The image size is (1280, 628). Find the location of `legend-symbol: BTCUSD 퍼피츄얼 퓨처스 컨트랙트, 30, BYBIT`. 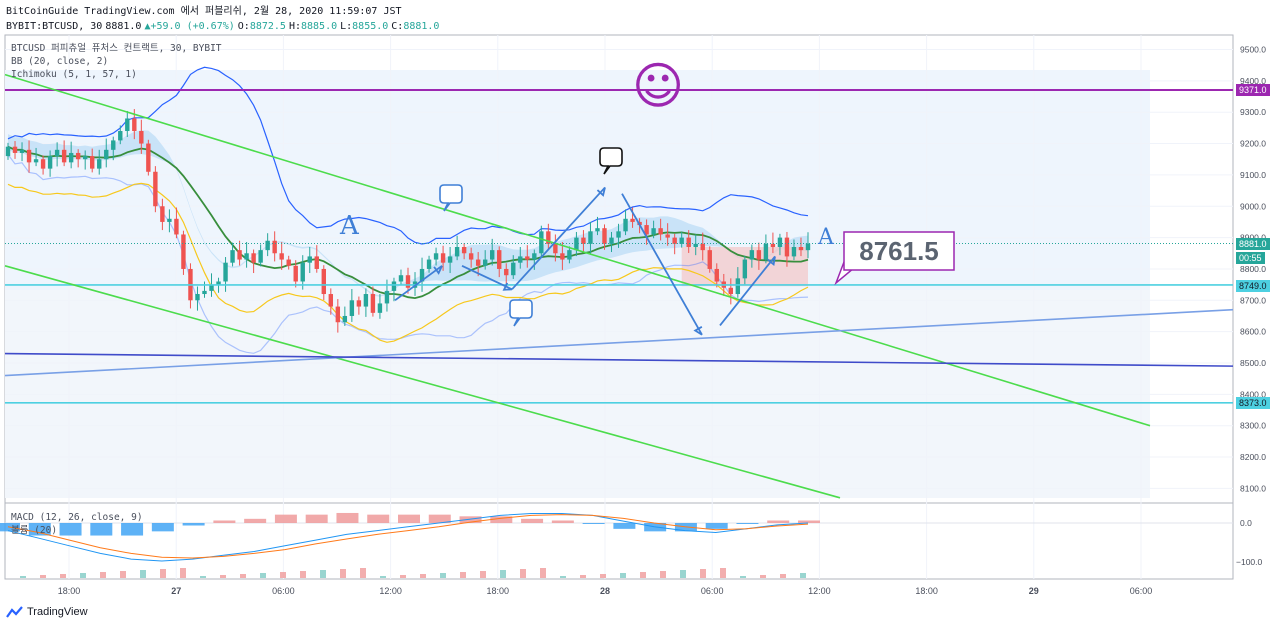

legend-symbol: BTCUSD 퍼피츄얼 퓨처스 컨트랙트, 30, BYBIT is located at coordinates (116, 48).